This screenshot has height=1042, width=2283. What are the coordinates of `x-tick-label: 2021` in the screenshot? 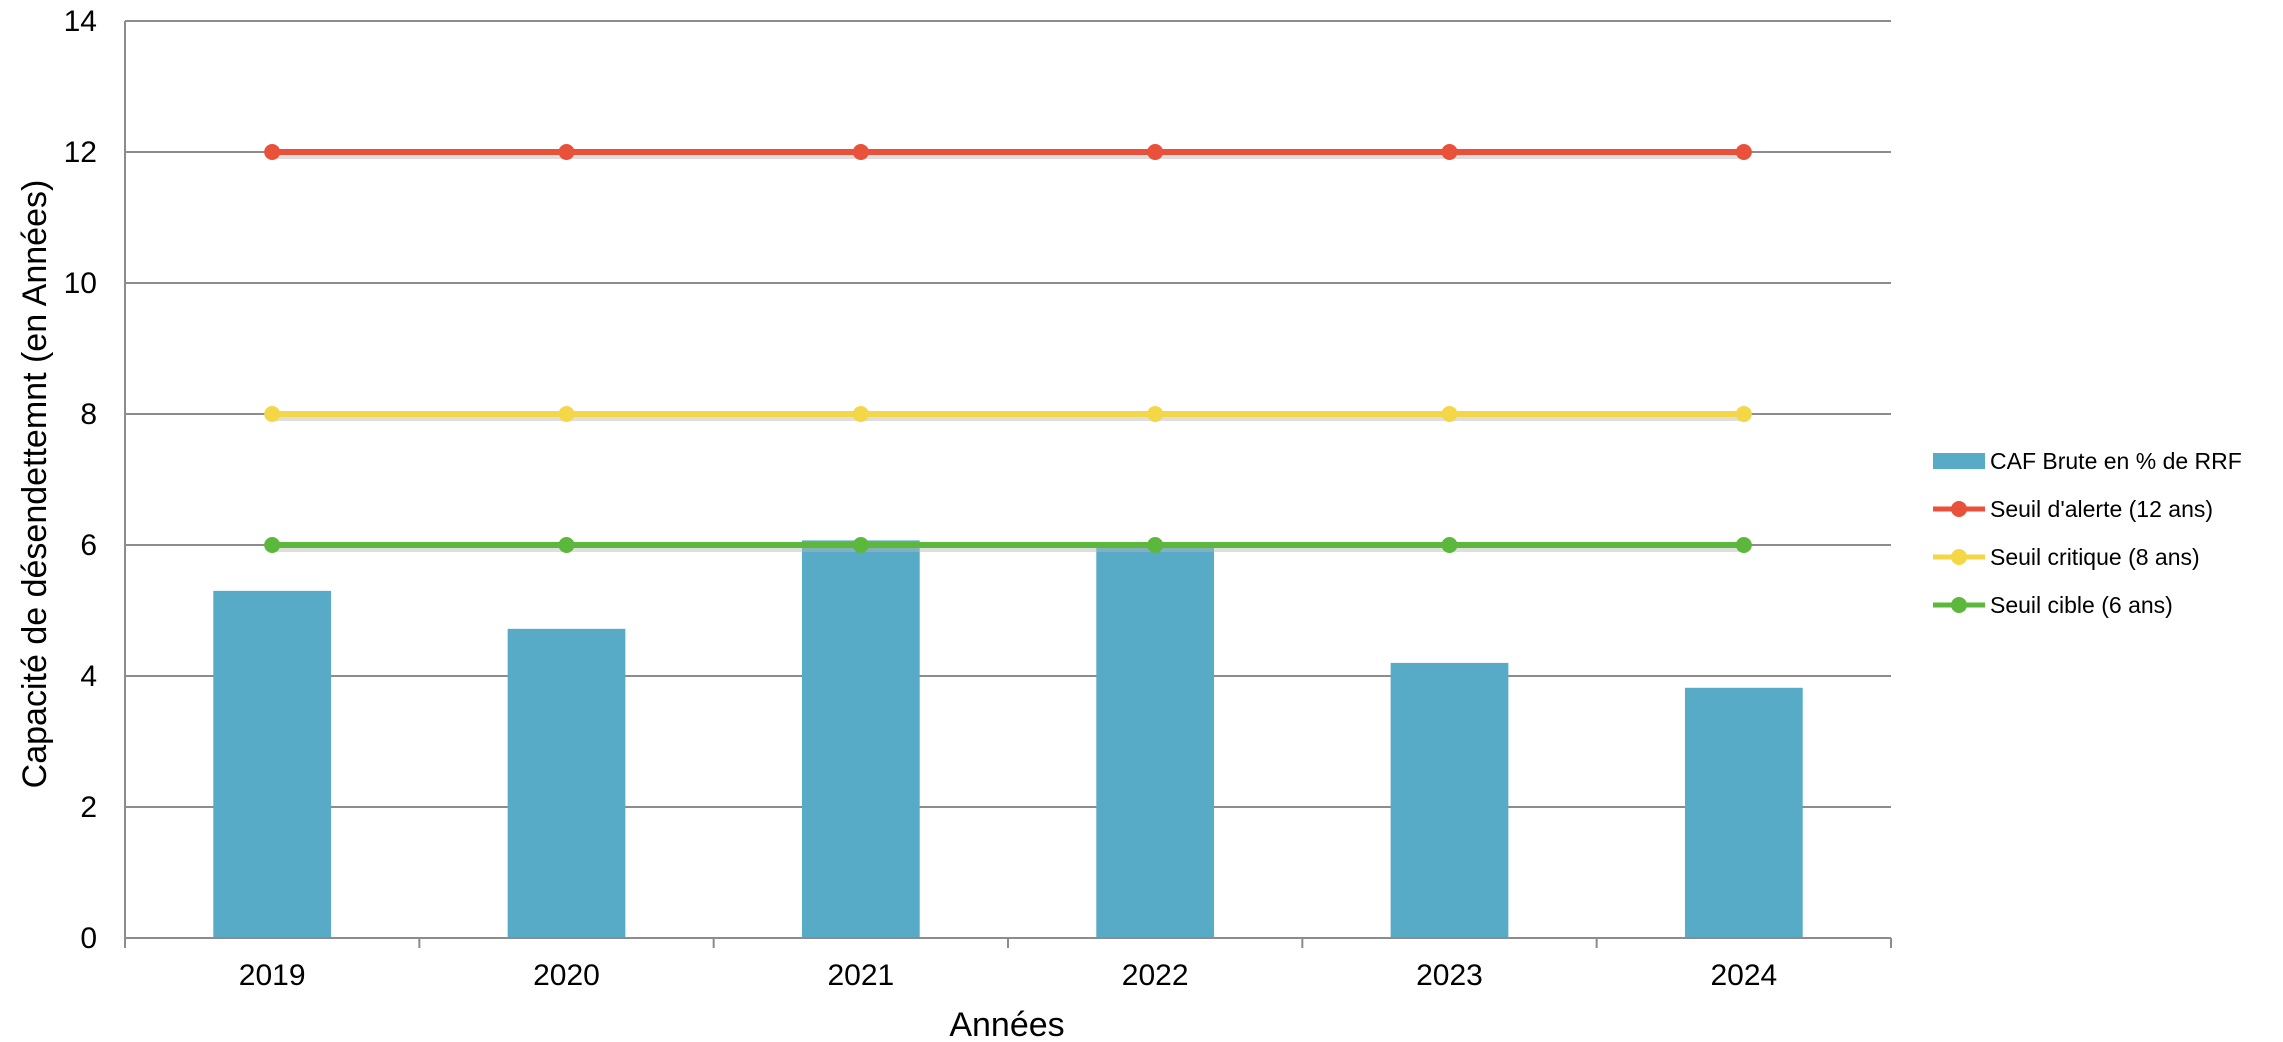 It's located at (860, 975).